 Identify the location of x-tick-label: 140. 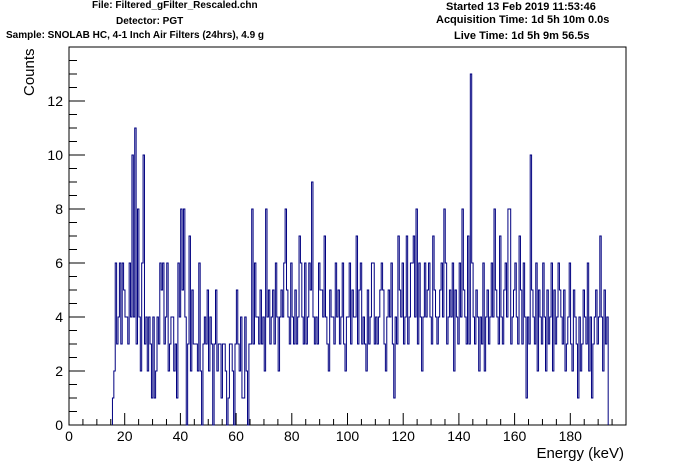
(459, 436).